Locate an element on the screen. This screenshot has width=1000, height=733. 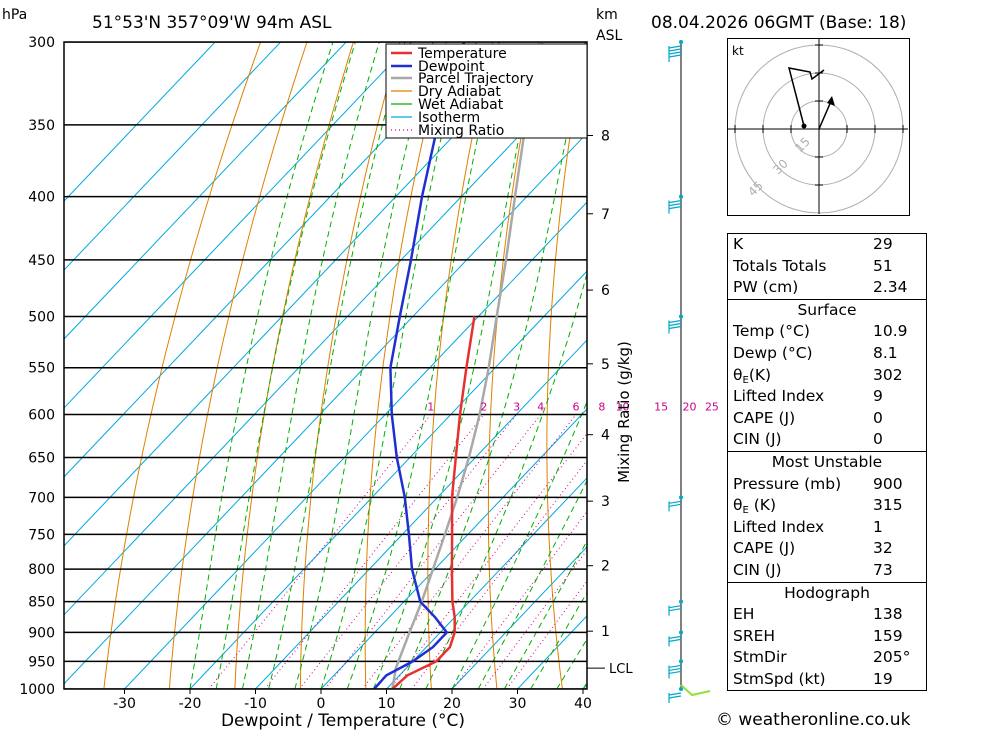
legend-box is located at coordinates (486, 91).